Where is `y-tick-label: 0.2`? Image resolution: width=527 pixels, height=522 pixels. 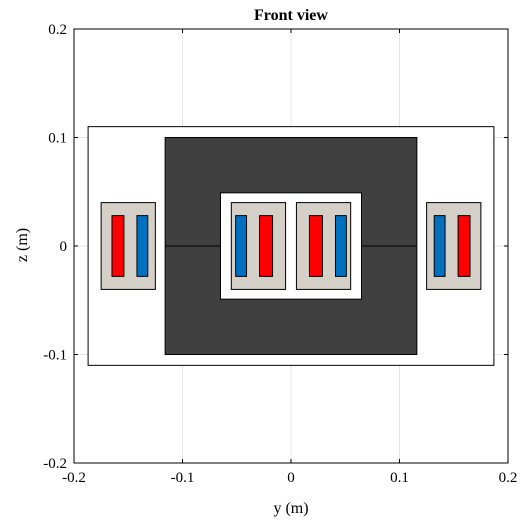
y-tick-label: 0.2 is located at coordinates (57, 30).